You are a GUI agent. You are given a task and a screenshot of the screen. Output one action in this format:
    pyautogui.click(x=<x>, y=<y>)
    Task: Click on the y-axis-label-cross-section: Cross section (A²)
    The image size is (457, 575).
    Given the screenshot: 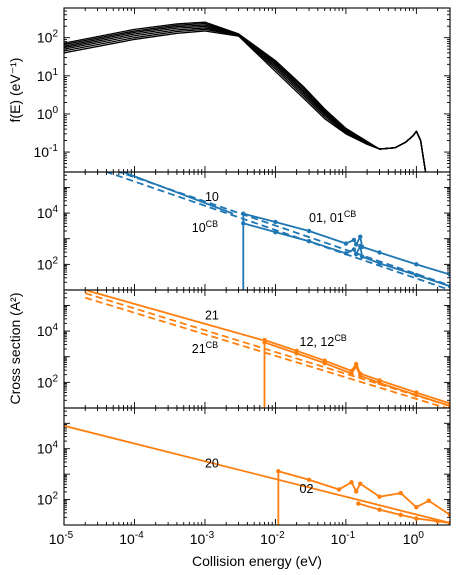 What is the action you would take?
    pyautogui.click(x=15, y=348)
    